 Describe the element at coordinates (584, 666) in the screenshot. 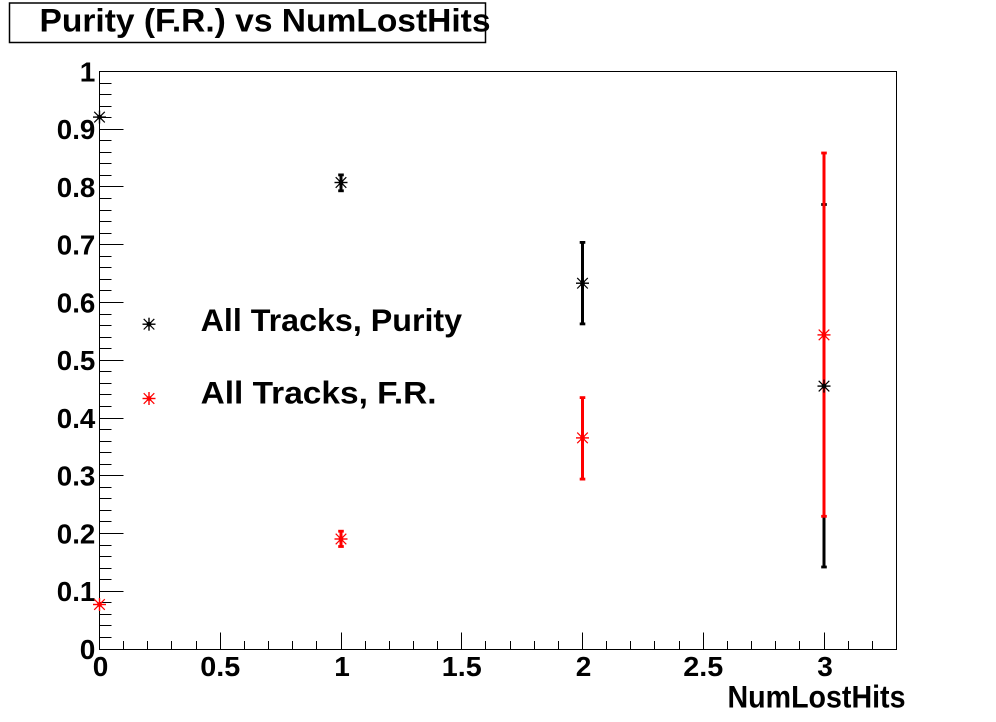

I see `svg-text: 2` at that location.